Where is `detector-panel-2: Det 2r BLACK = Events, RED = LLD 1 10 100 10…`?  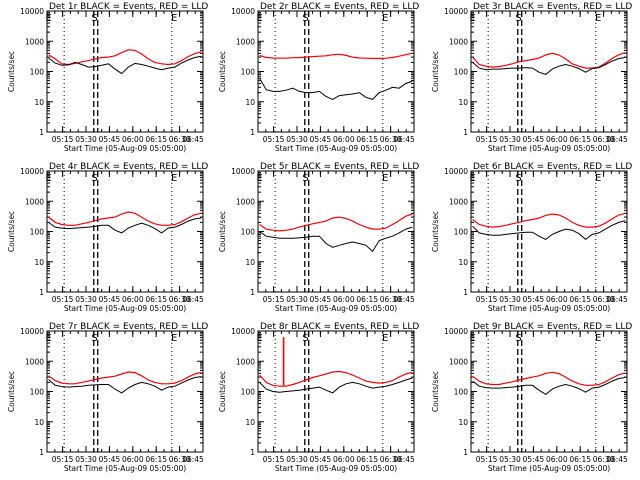 detector-panel-2: Det 2r BLACK = Events, RED = LLD 1 10 100 10… is located at coordinates (318, 77).